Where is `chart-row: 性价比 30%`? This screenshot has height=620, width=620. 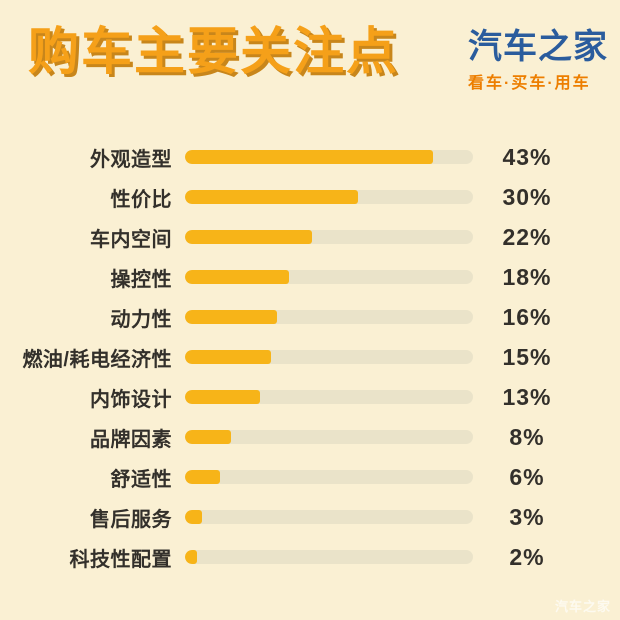 chart-row: 性价比 30% is located at coordinates (310, 197).